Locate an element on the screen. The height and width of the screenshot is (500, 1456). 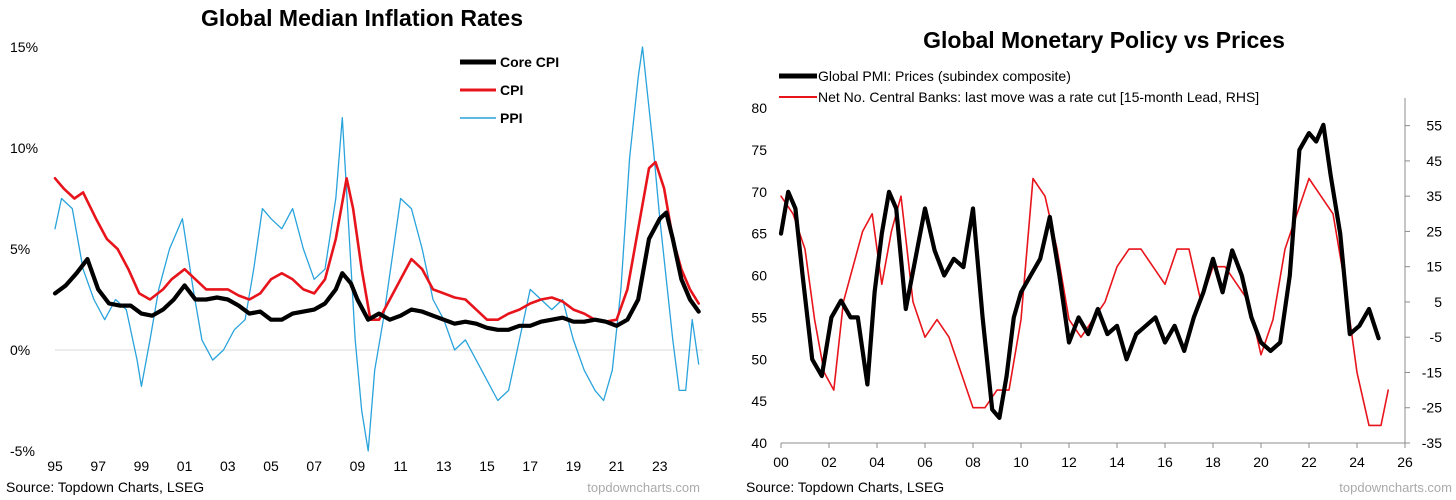
x-tick-label: 10 is located at coordinates (1021, 462).